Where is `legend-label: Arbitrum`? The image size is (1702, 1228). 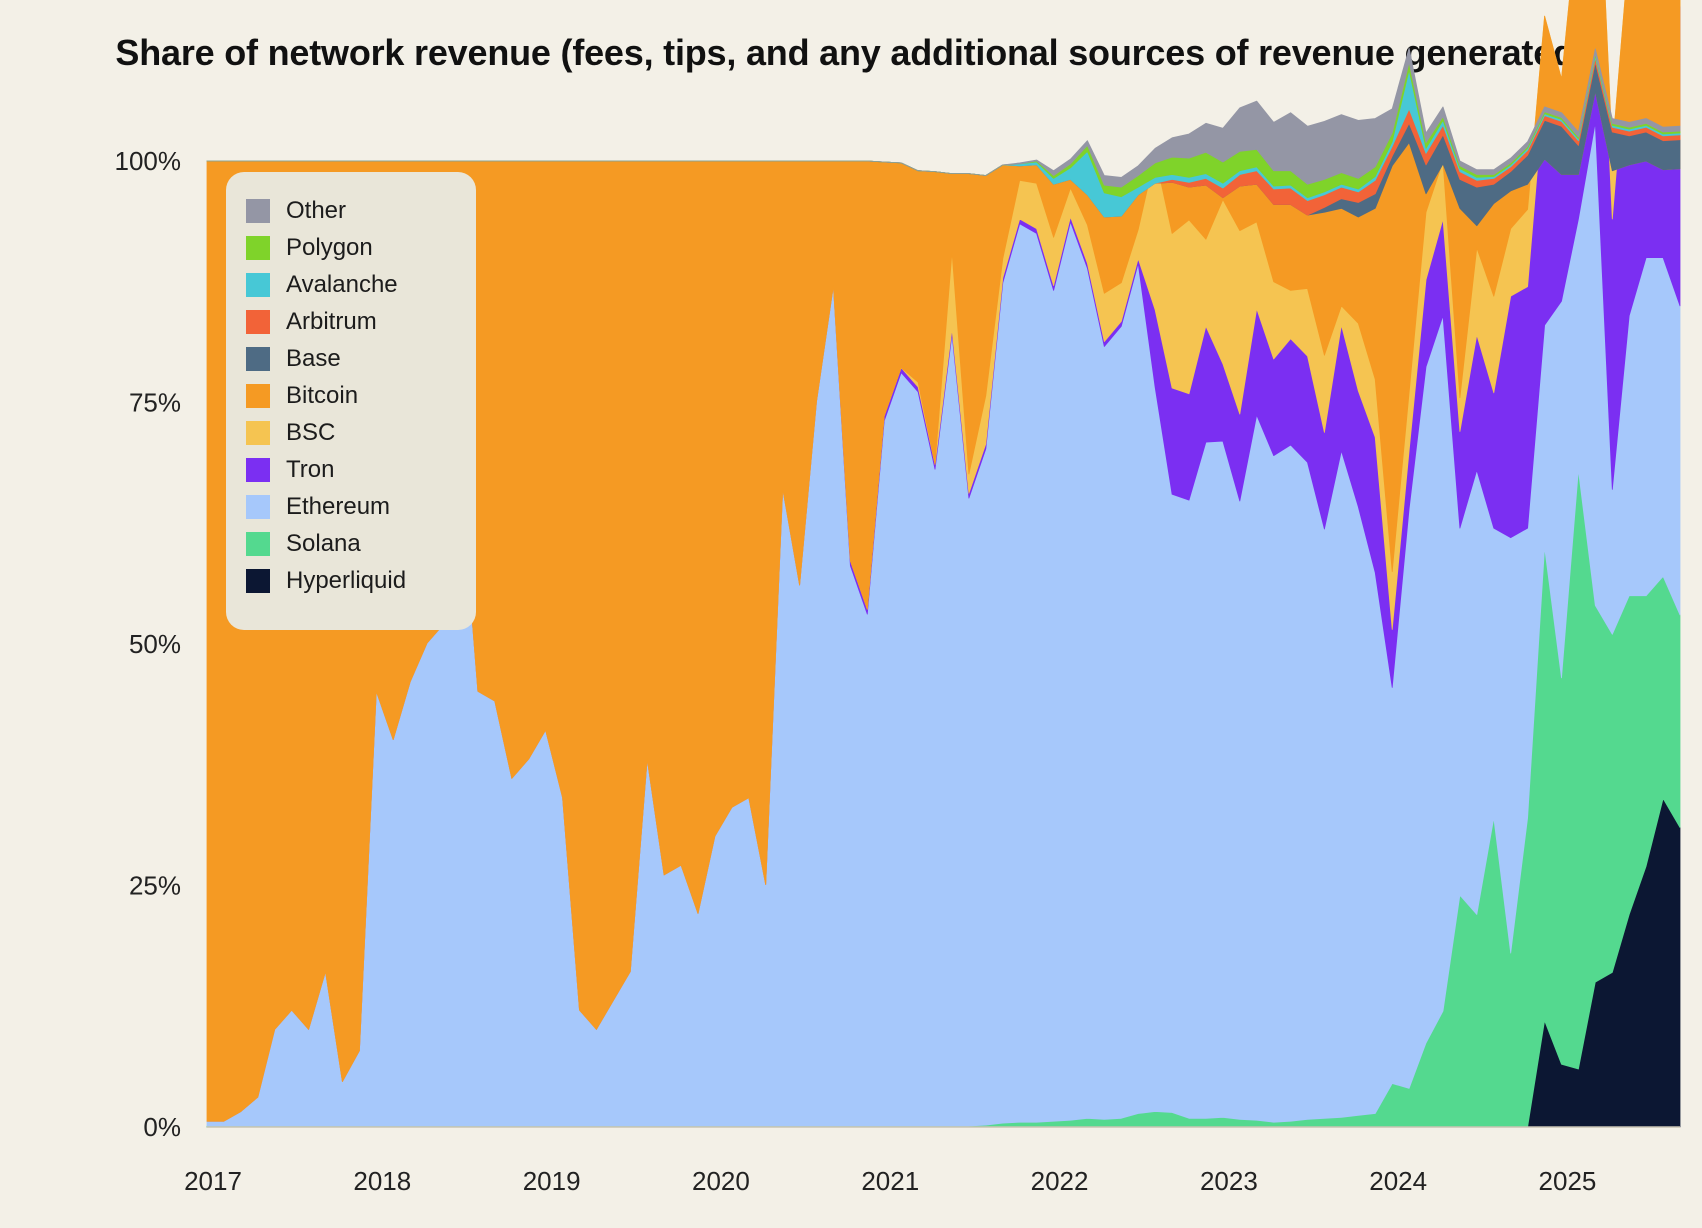
legend-label: Arbitrum is located at coordinates (331, 321).